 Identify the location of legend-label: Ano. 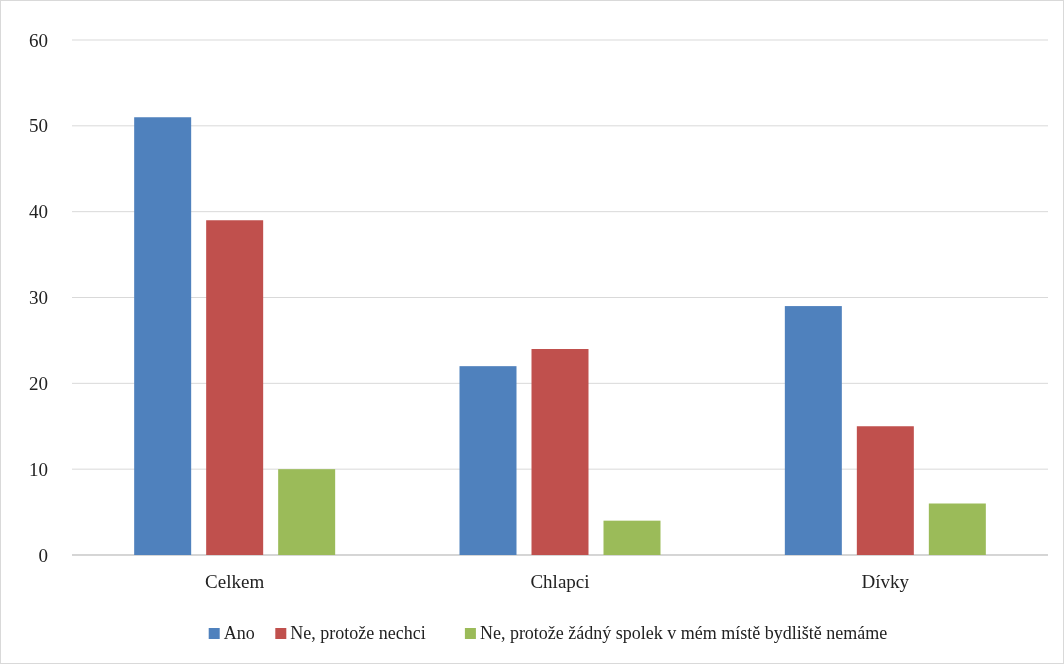
(239, 633).